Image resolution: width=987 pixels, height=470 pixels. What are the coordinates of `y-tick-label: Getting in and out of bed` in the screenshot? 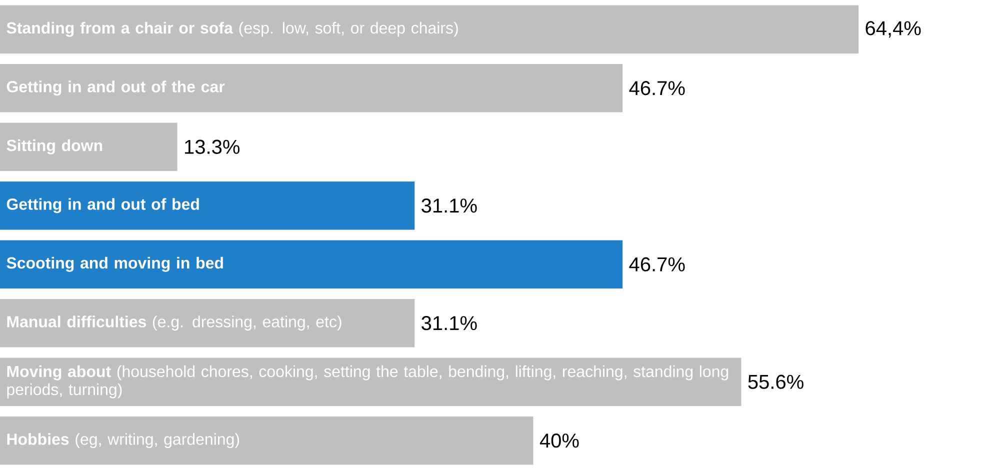 It's located at (102, 206).